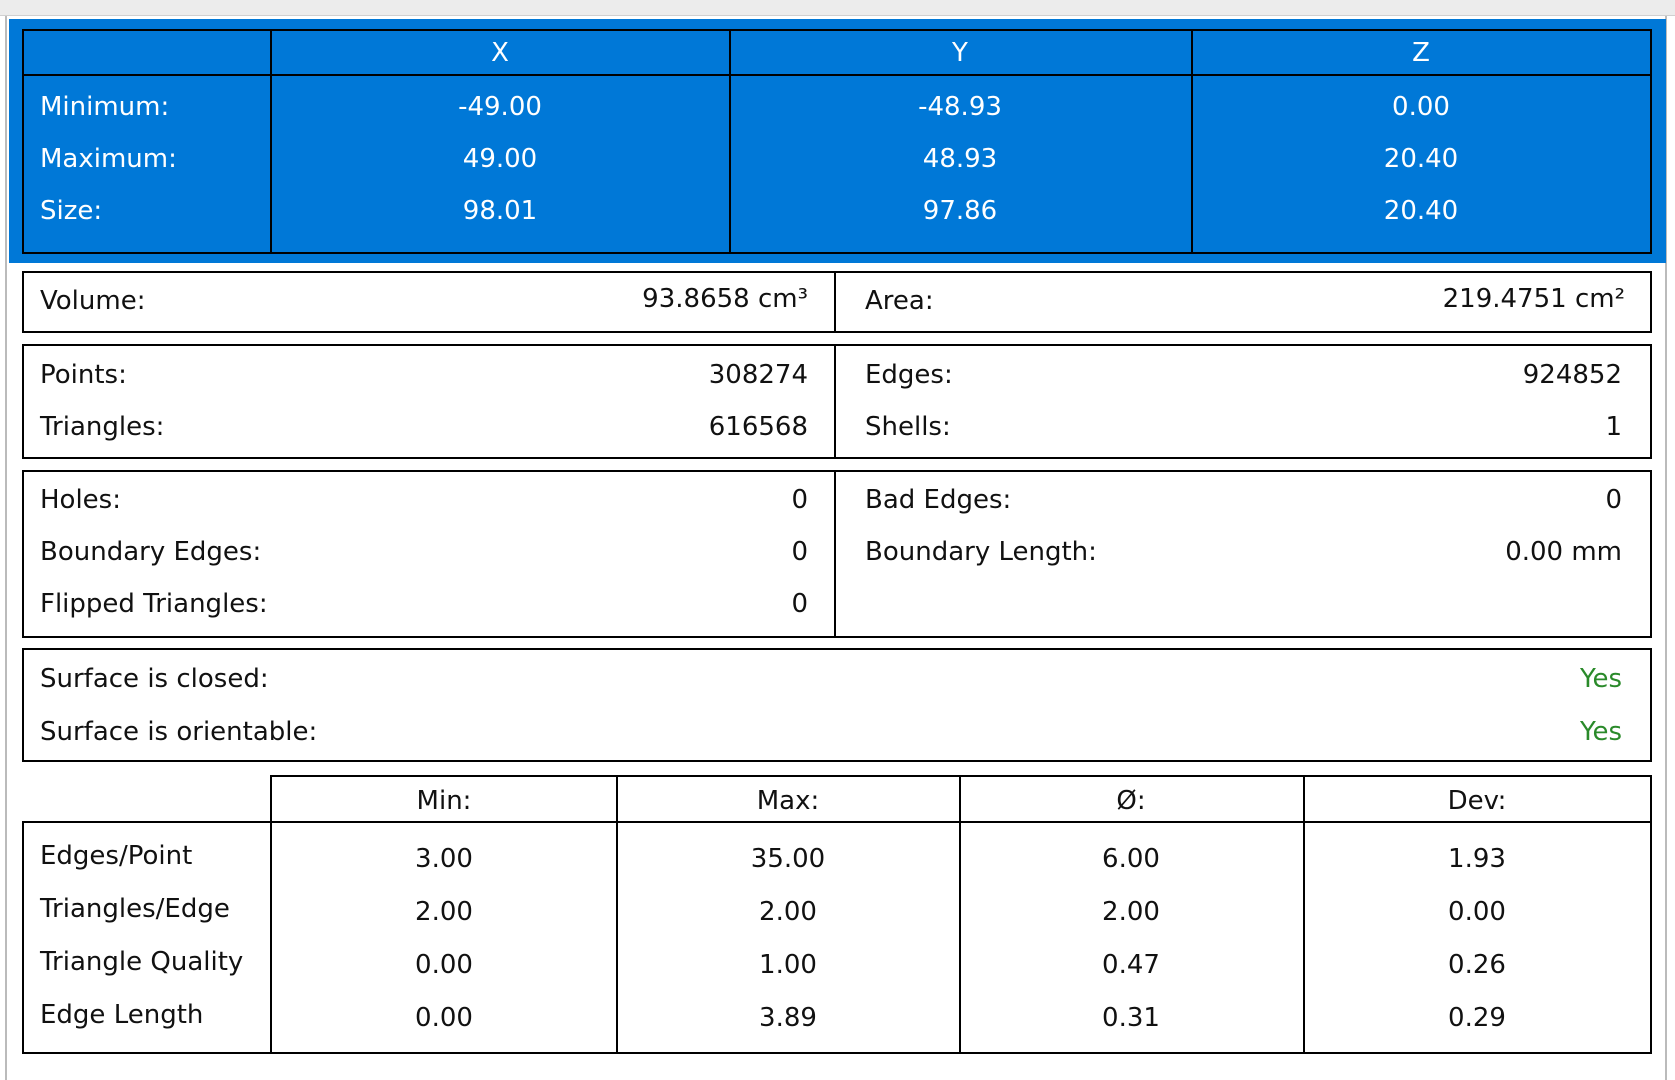 This screenshot has height=1080, width=1675. I want to click on row-label: Size:, so click(71, 211).